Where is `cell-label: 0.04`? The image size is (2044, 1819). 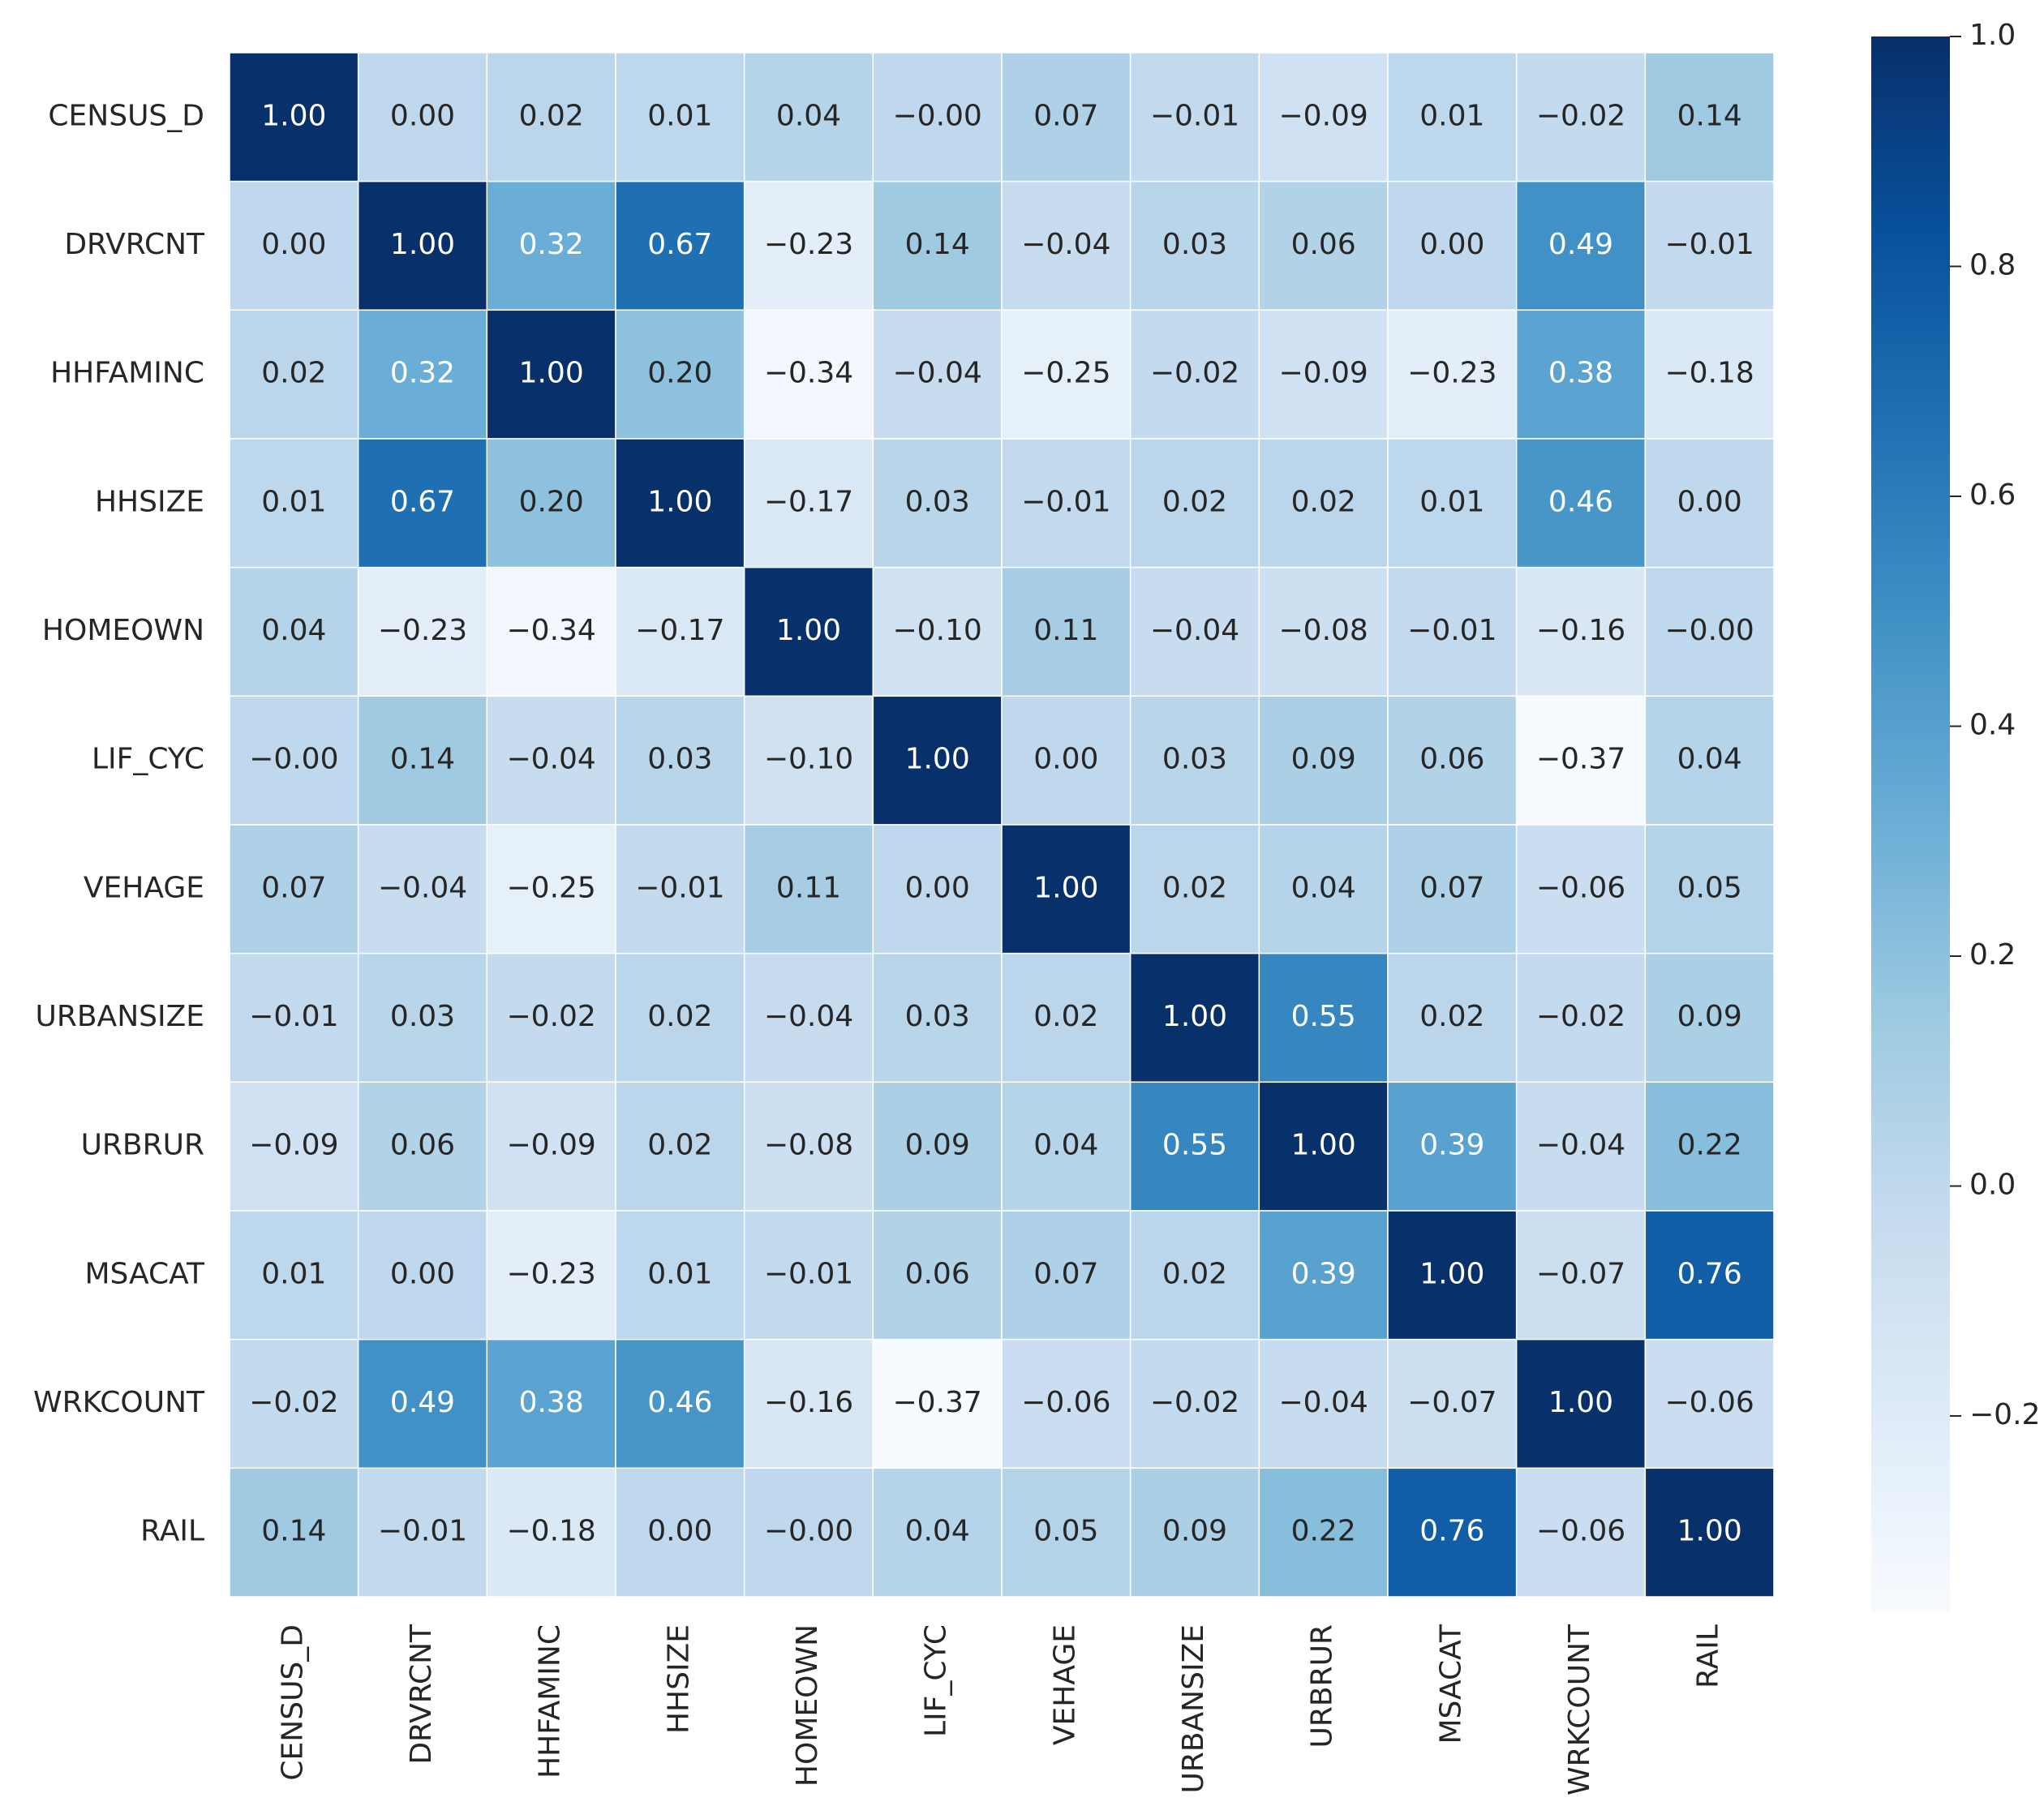
cell-label: 0.04 is located at coordinates (938, 1532).